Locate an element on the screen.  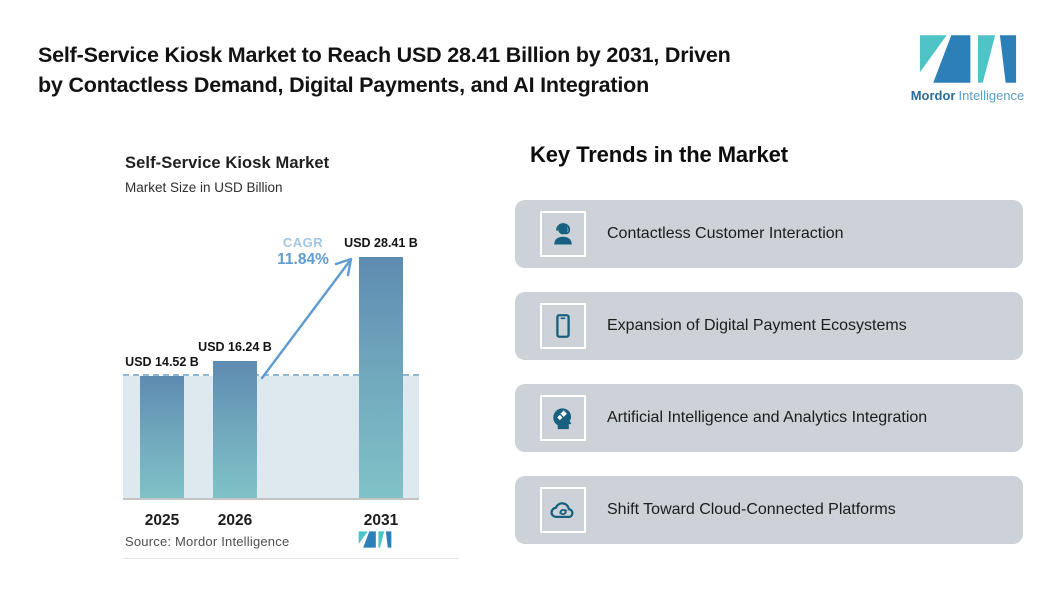
mordor-intelligence-mini-logo-icon is located at coordinates (375, 539).